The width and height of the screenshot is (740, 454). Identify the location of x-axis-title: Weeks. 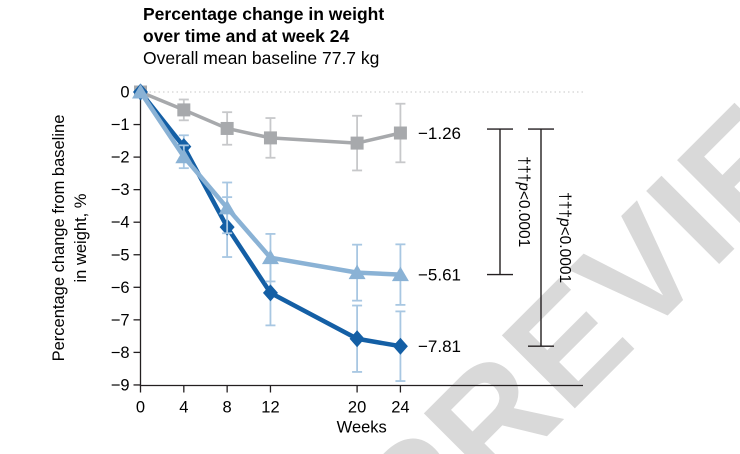
(362, 428).